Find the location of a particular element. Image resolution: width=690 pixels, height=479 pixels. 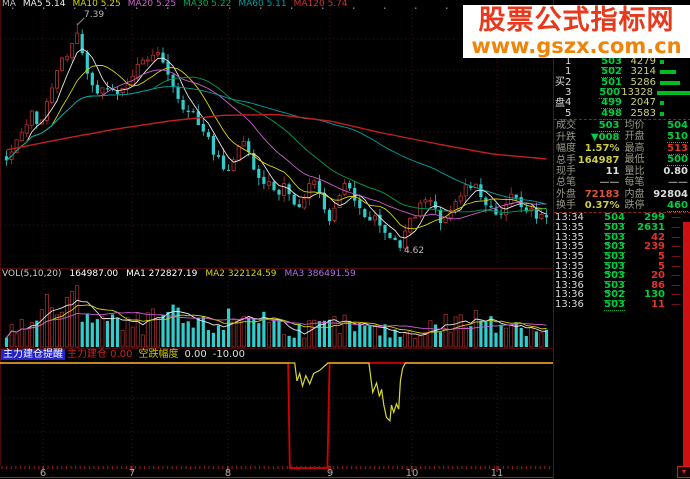

volume-cell: 2047 is located at coordinates (643, 103).